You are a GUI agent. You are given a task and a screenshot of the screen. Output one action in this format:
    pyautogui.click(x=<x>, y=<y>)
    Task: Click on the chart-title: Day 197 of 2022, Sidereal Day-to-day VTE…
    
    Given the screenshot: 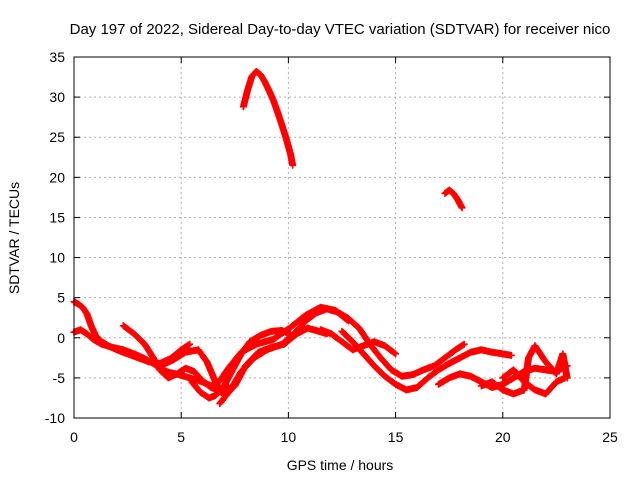 What is the action you would take?
    pyautogui.click(x=340, y=29)
    